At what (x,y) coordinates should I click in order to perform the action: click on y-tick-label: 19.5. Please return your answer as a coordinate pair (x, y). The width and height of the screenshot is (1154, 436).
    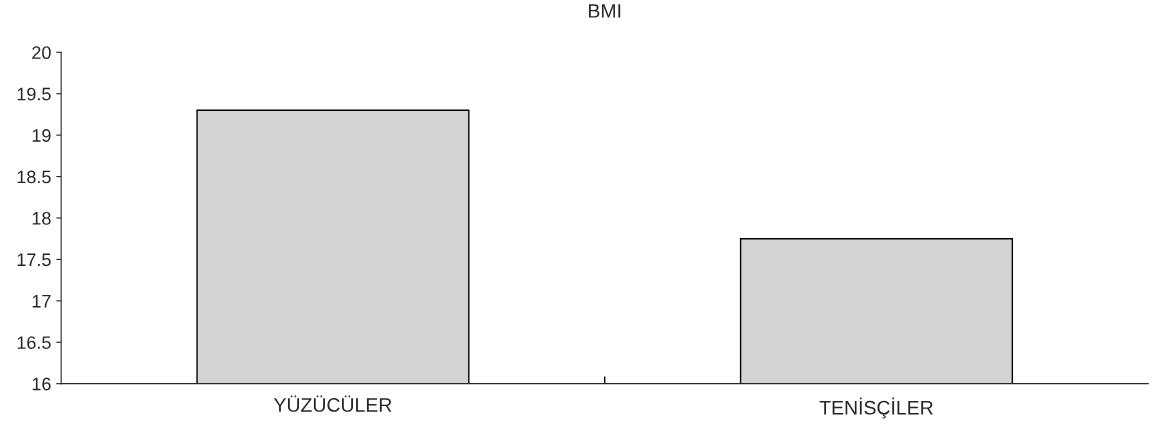
    Looking at the image, I should click on (34, 94).